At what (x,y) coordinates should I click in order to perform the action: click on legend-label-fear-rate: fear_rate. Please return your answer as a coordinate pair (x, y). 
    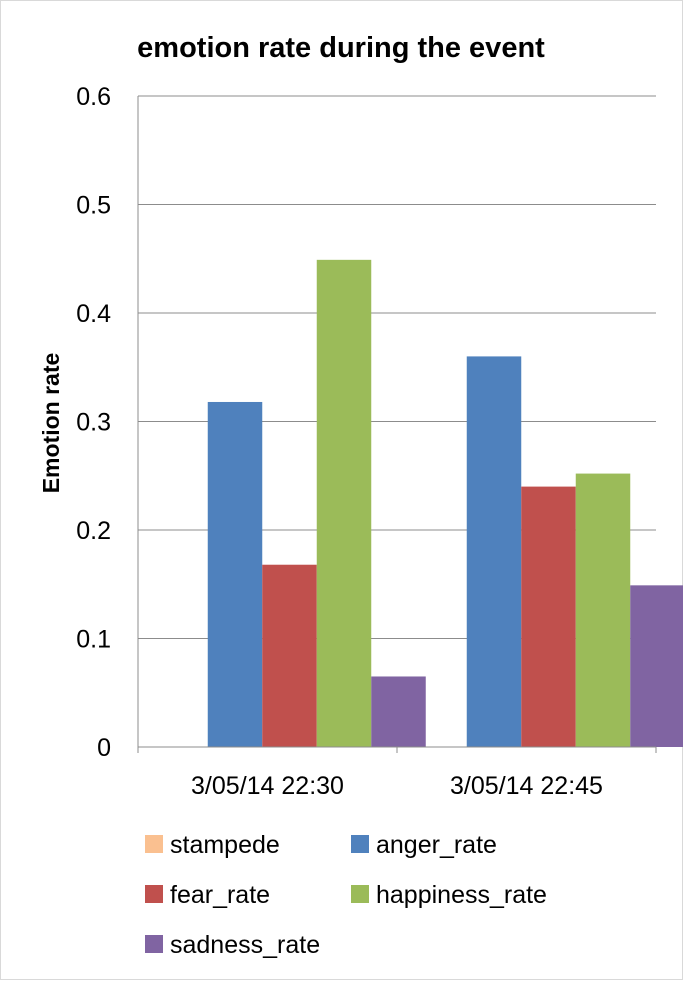
    Looking at the image, I should click on (220, 895).